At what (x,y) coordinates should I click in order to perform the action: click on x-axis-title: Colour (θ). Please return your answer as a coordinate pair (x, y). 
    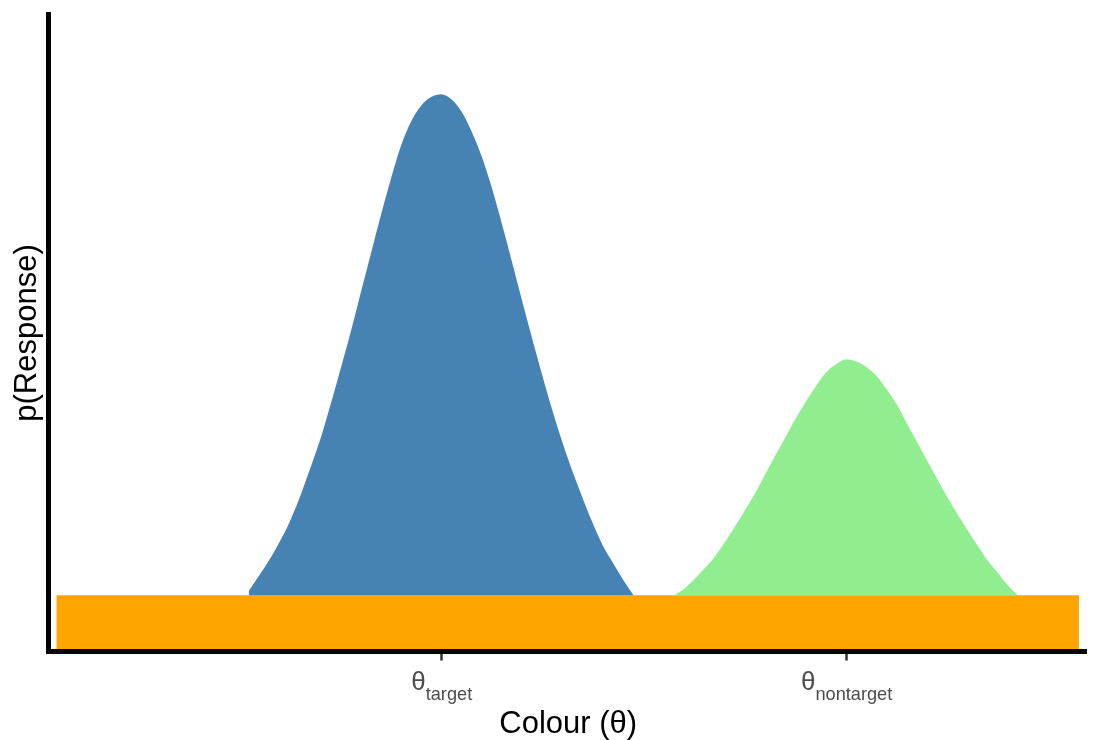
    Looking at the image, I should click on (568, 722).